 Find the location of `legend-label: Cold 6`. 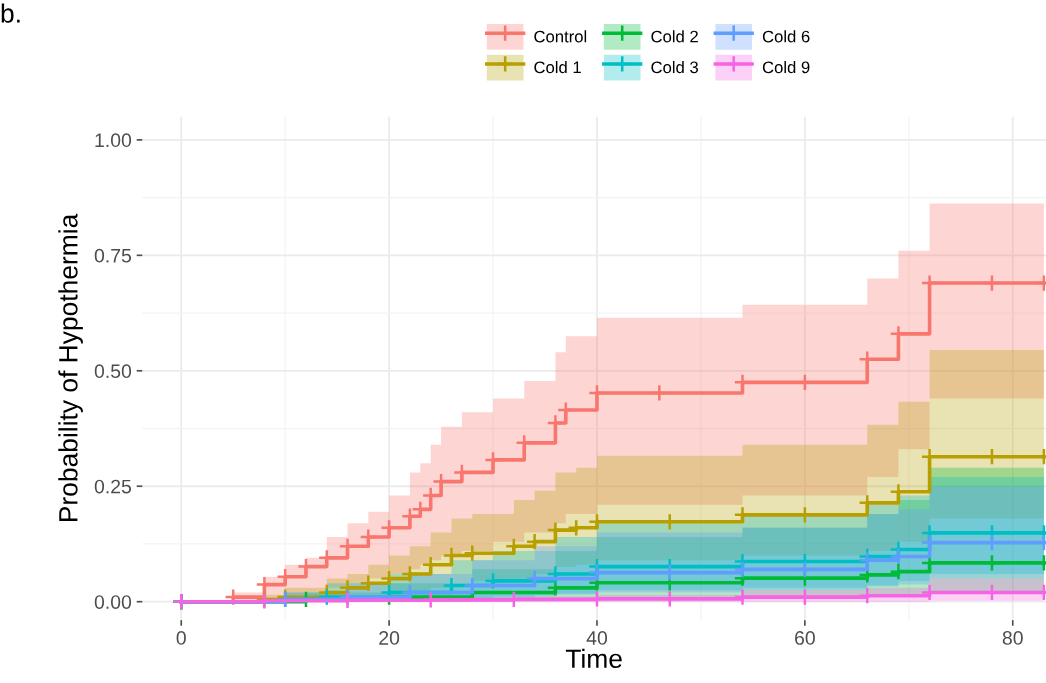

legend-label: Cold 6 is located at coordinates (786, 36).